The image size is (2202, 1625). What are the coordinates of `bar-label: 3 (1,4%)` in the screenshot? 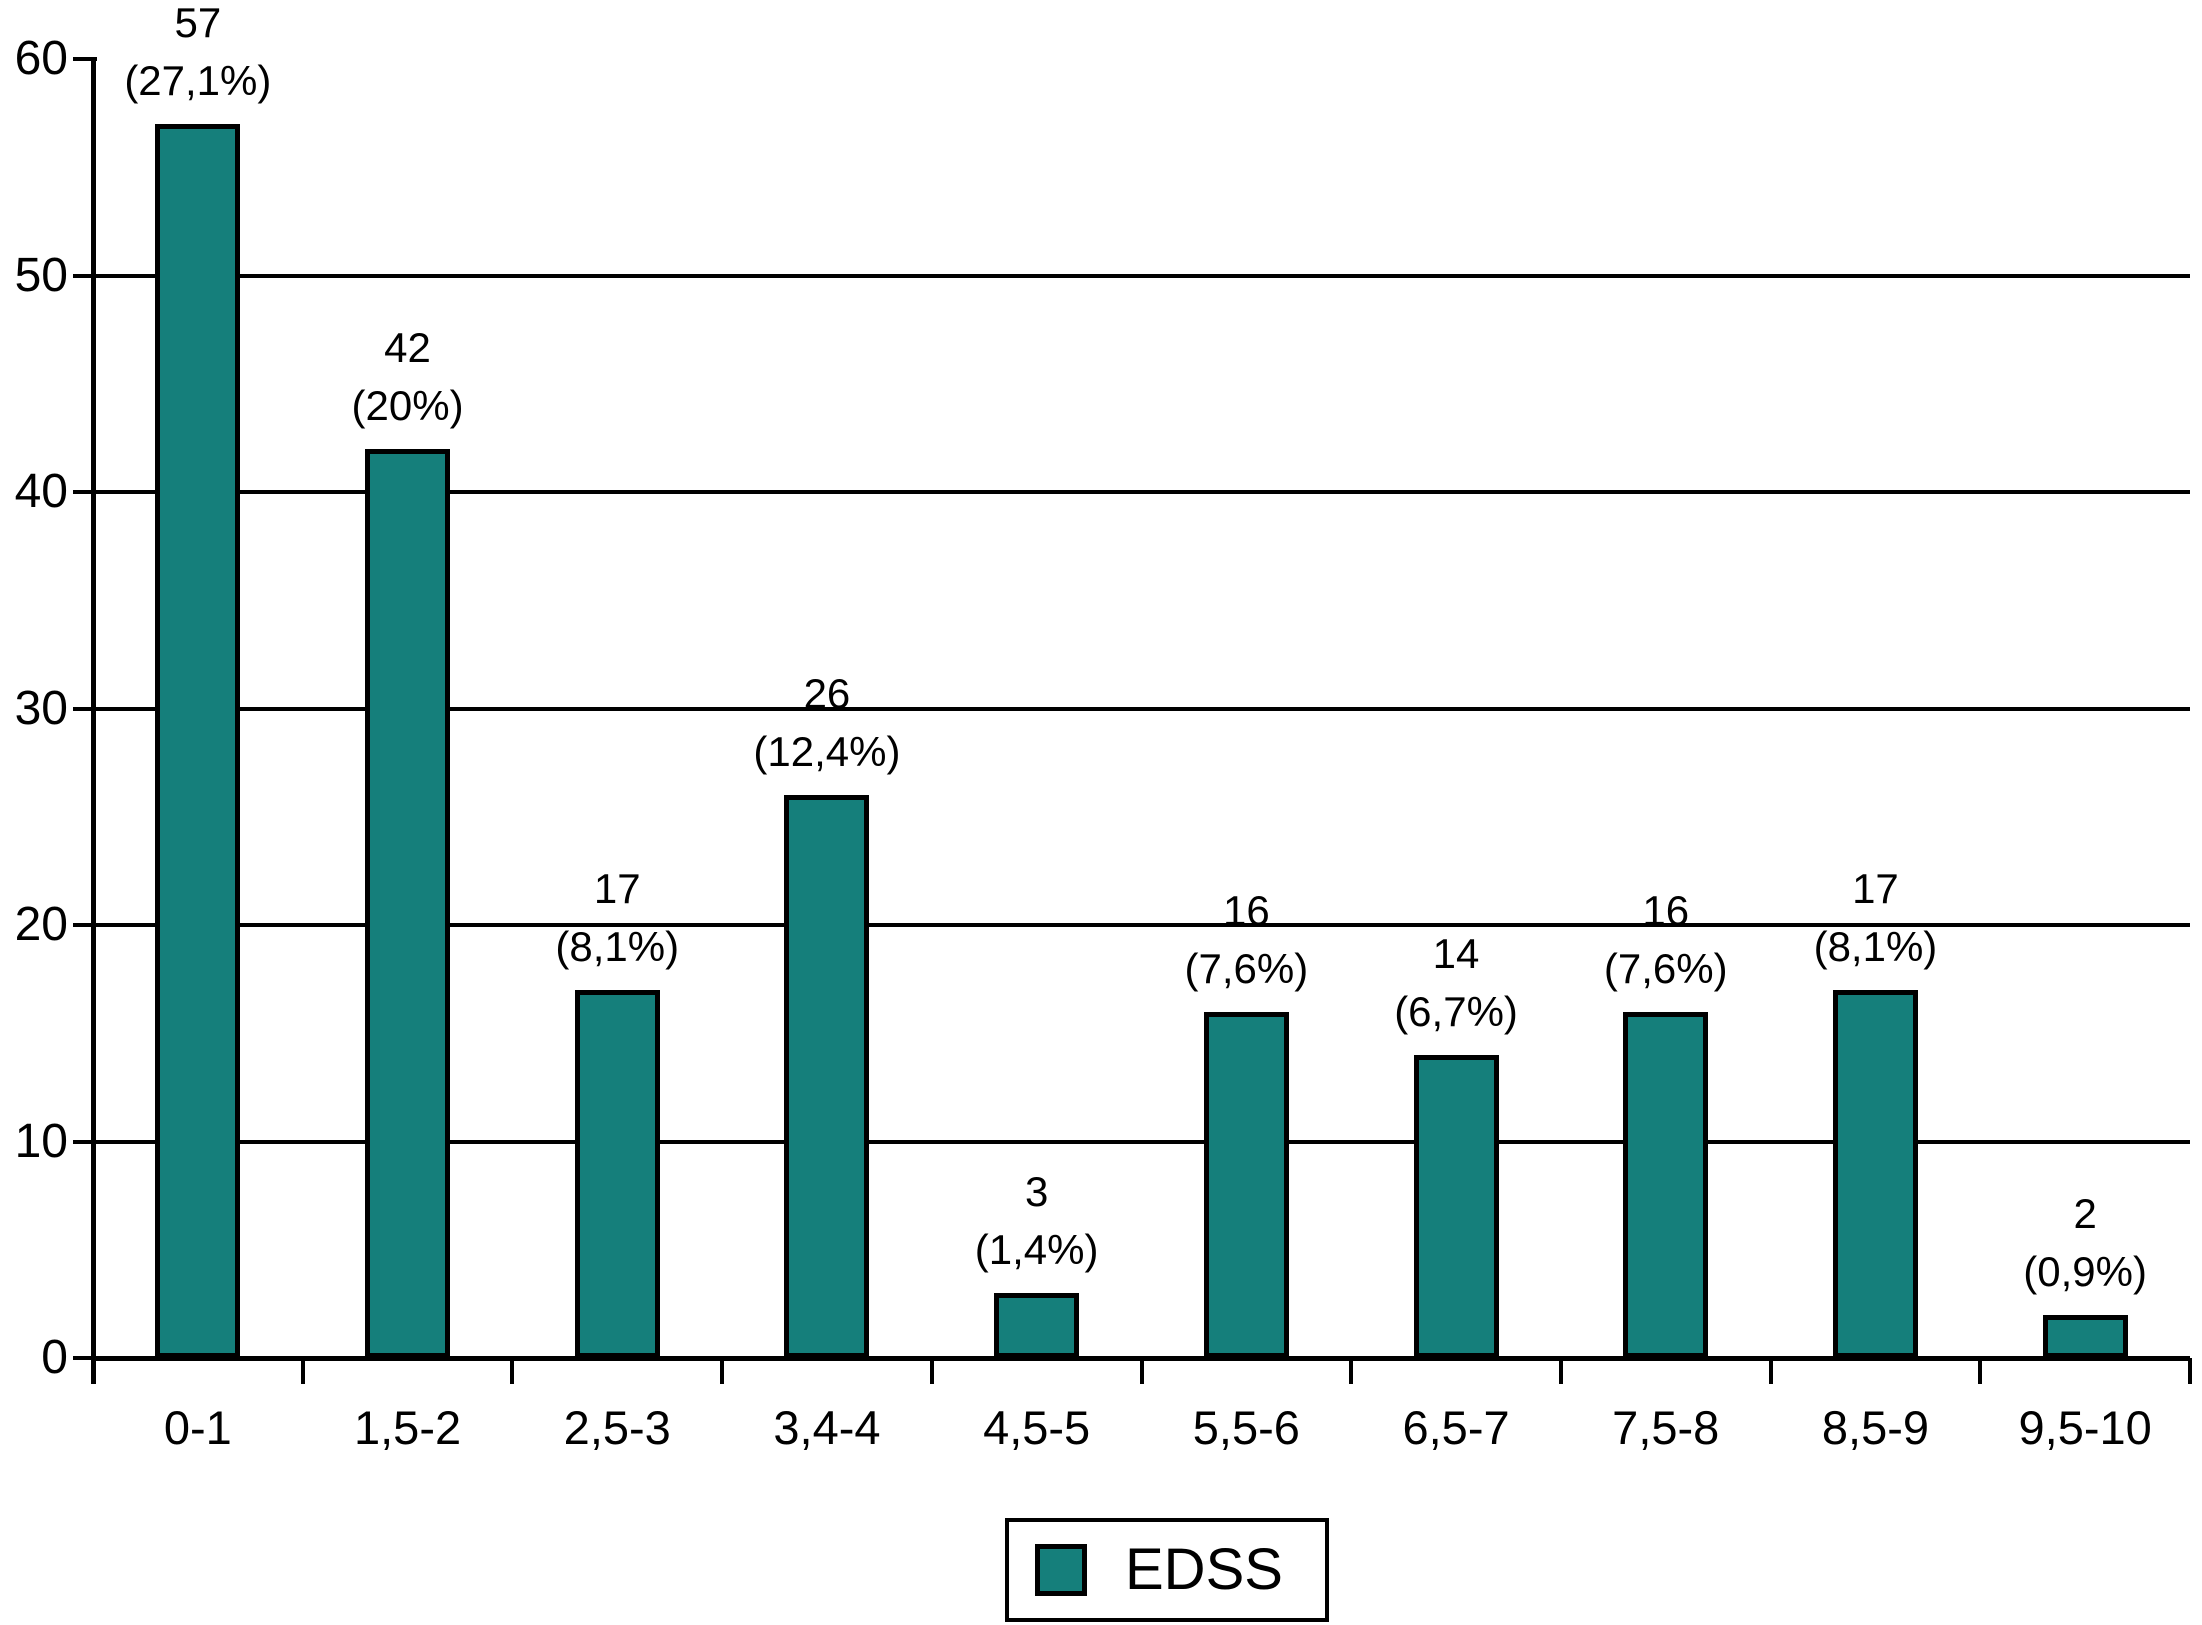 It's located at (1037, 1221).